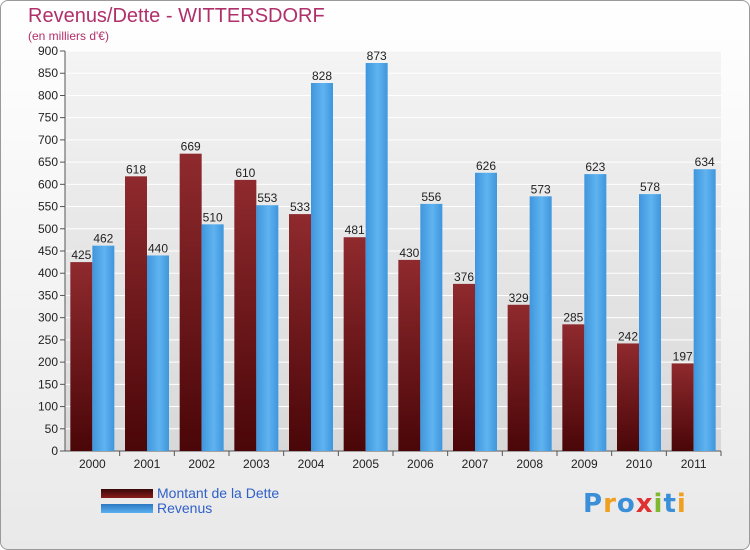 This screenshot has width=750, height=550. I want to click on data-label: 462, so click(103, 239).